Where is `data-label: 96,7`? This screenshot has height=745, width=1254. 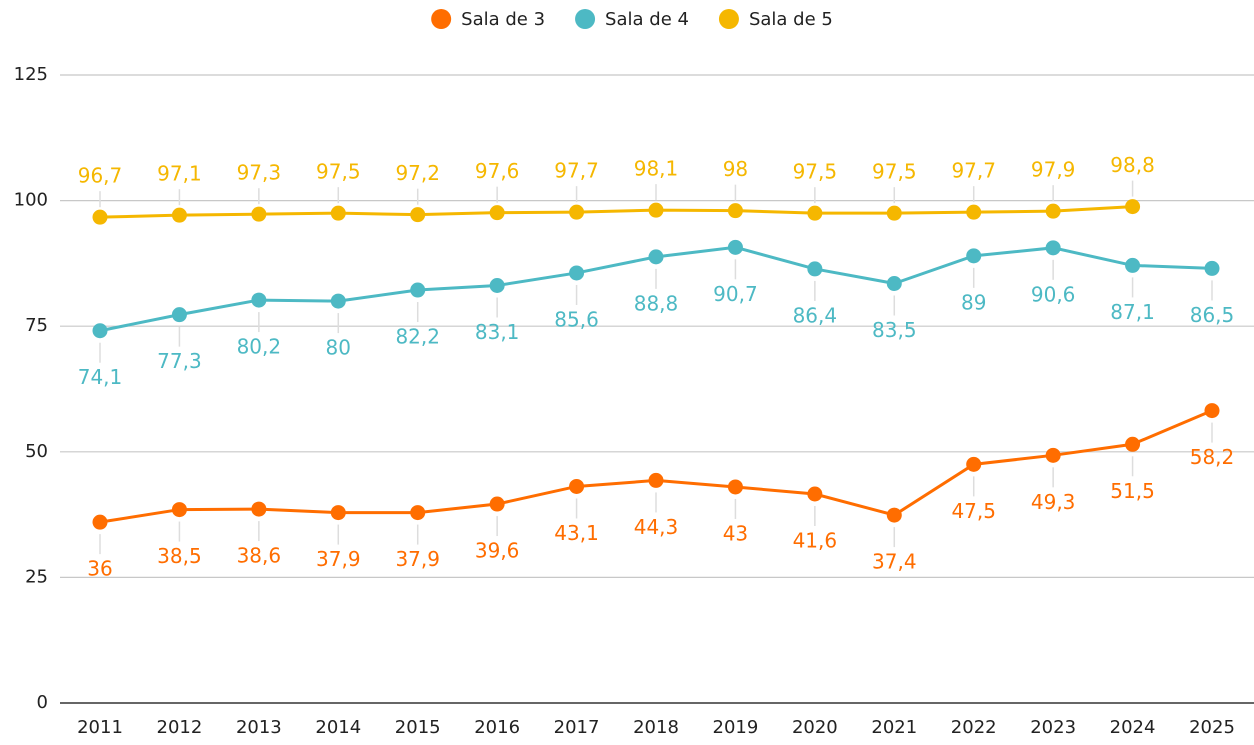
data-label: 96,7 is located at coordinates (100, 176).